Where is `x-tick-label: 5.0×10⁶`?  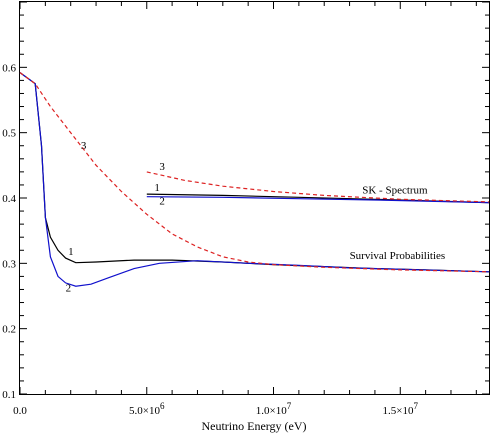 x-tick-label: 5.0×10⁶ is located at coordinates (147, 409).